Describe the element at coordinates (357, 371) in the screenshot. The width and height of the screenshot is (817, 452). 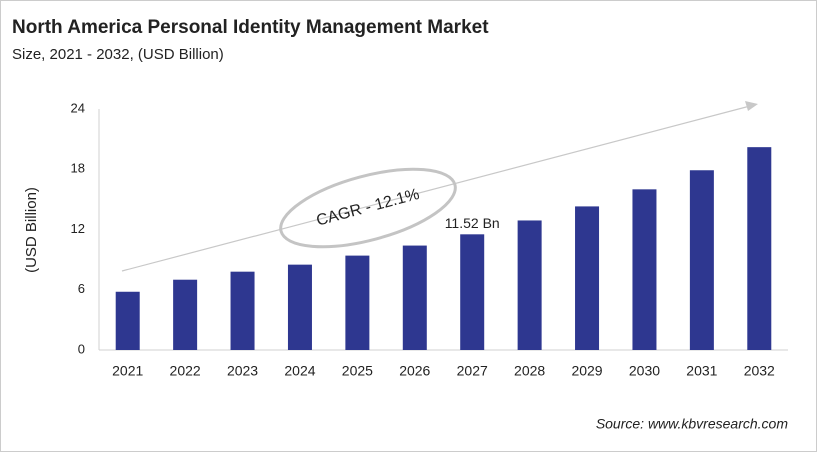
I see `x-tick-label: 2025` at that location.